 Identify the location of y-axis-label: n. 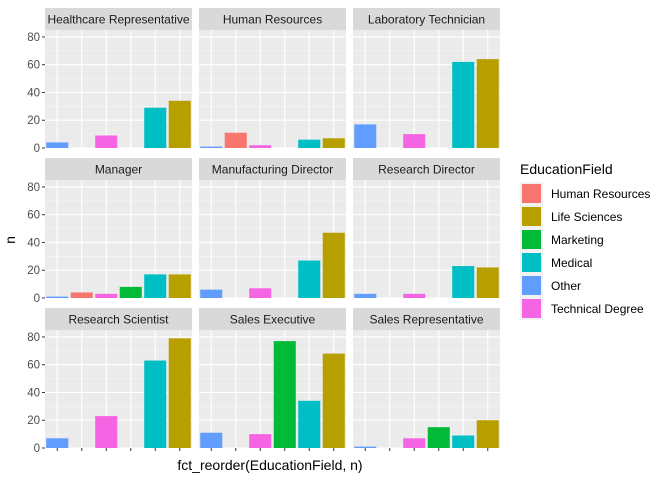
(10, 240).